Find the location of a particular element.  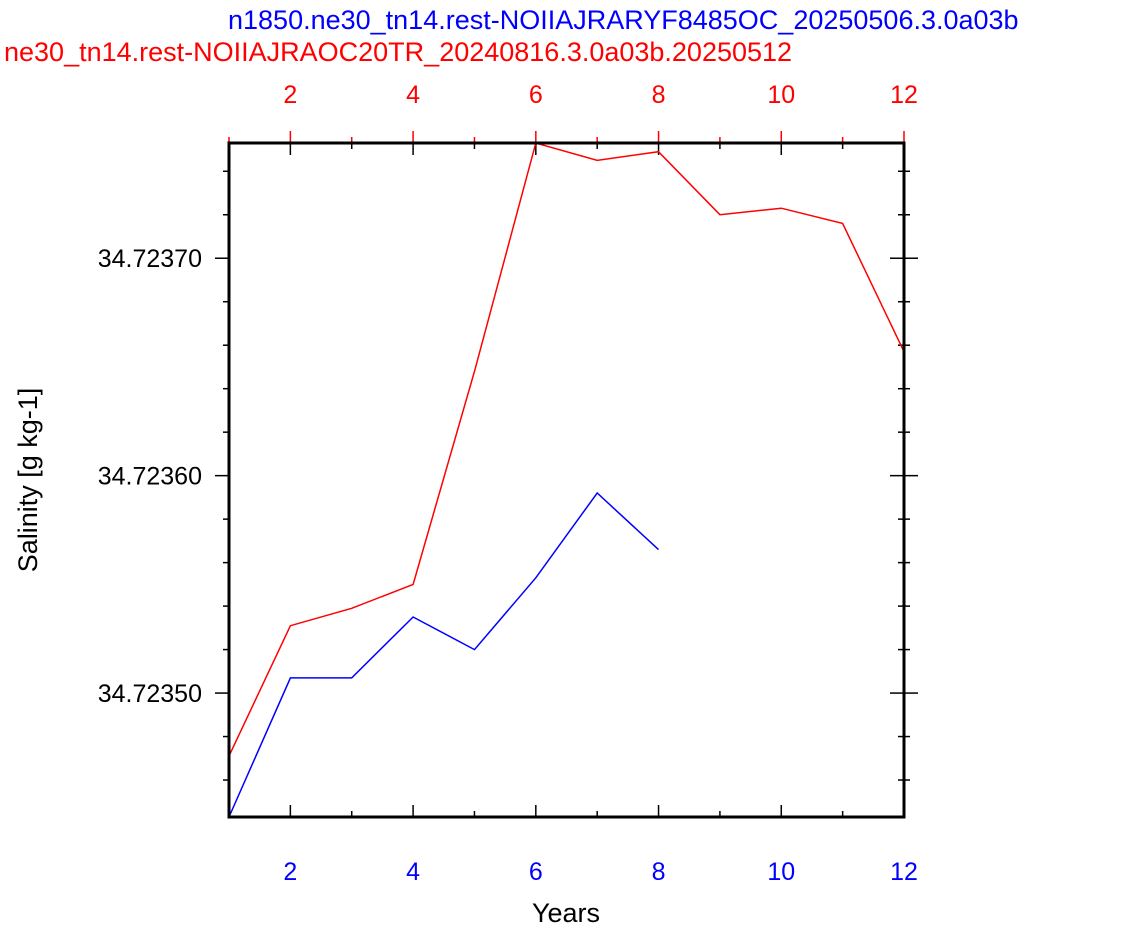

x-tick-label: 4 is located at coordinates (413, 872).